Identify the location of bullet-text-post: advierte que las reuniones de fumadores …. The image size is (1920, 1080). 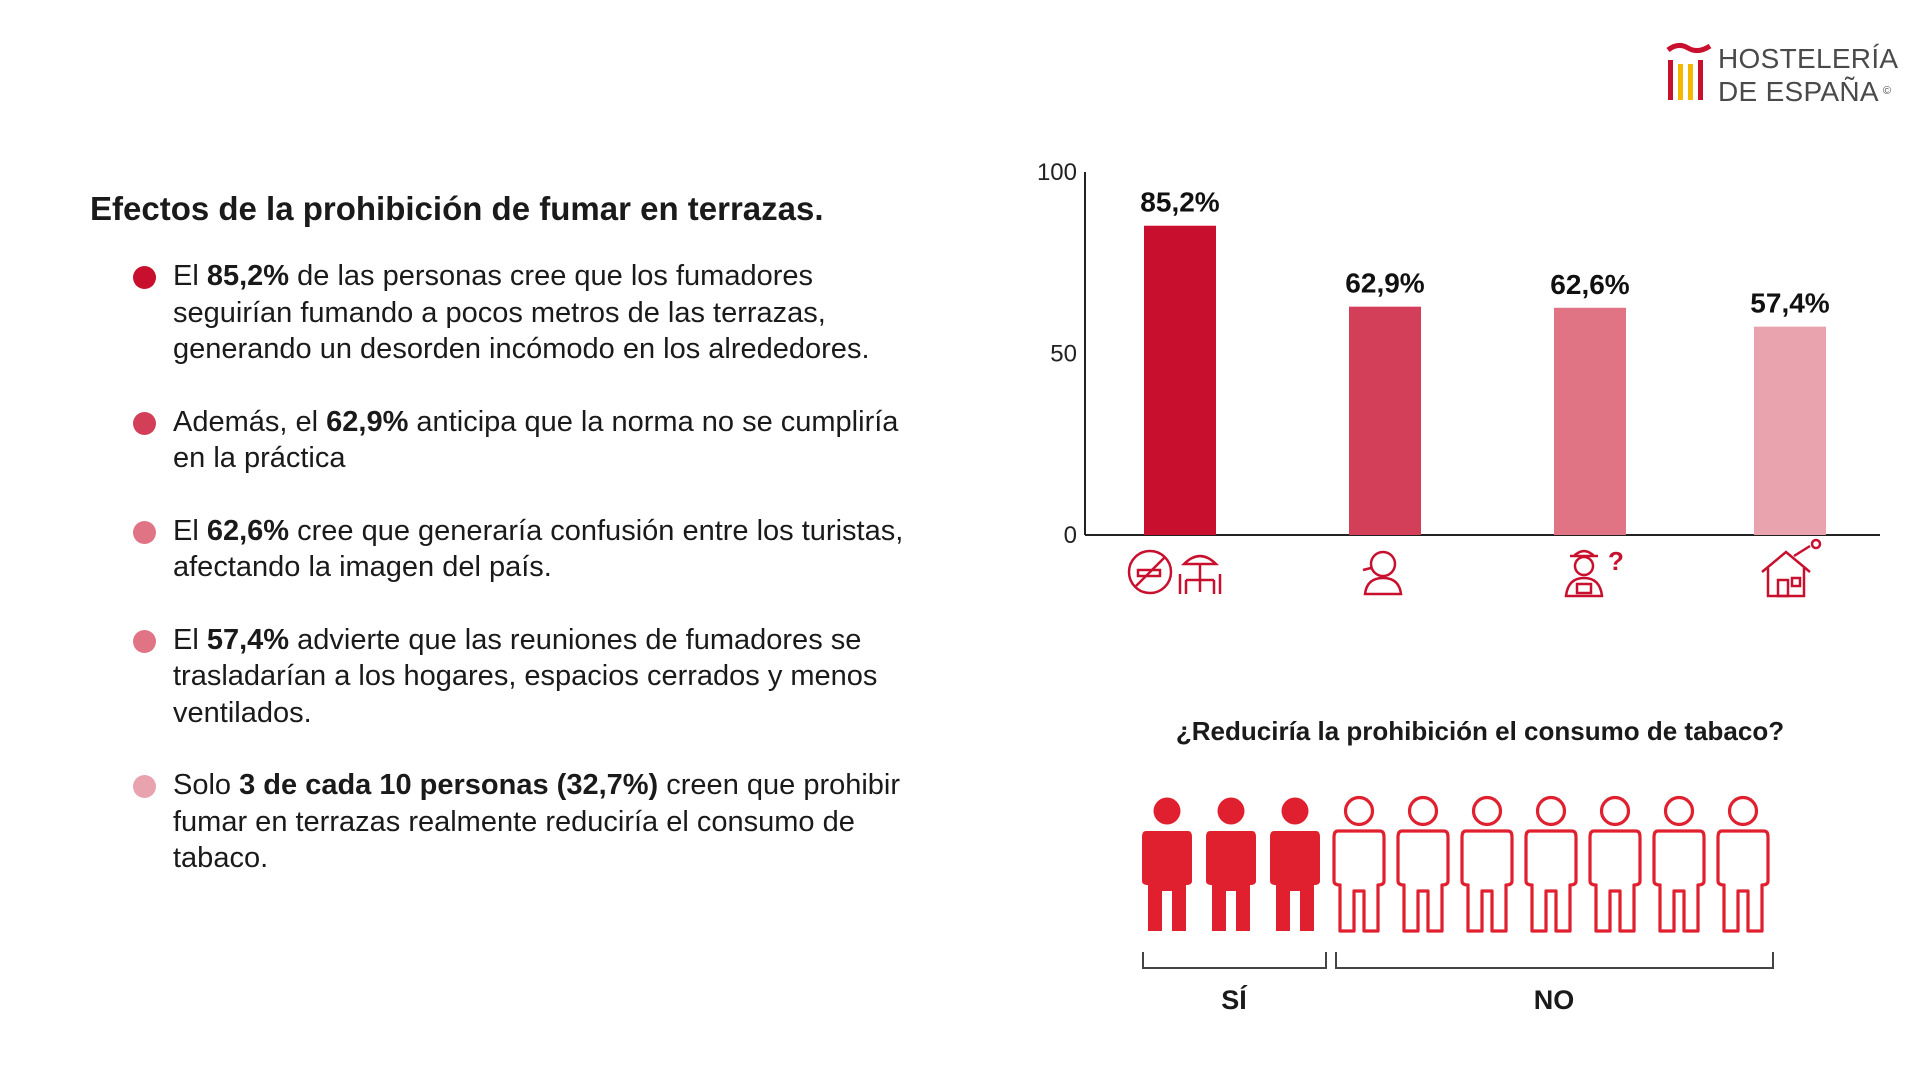
(525, 676).